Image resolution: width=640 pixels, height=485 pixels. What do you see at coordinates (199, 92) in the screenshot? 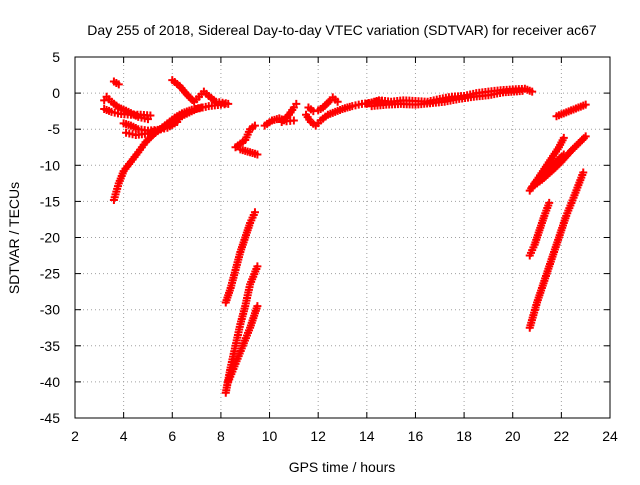
I see `series-arc-dawn-hump` at bounding box center [199, 92].